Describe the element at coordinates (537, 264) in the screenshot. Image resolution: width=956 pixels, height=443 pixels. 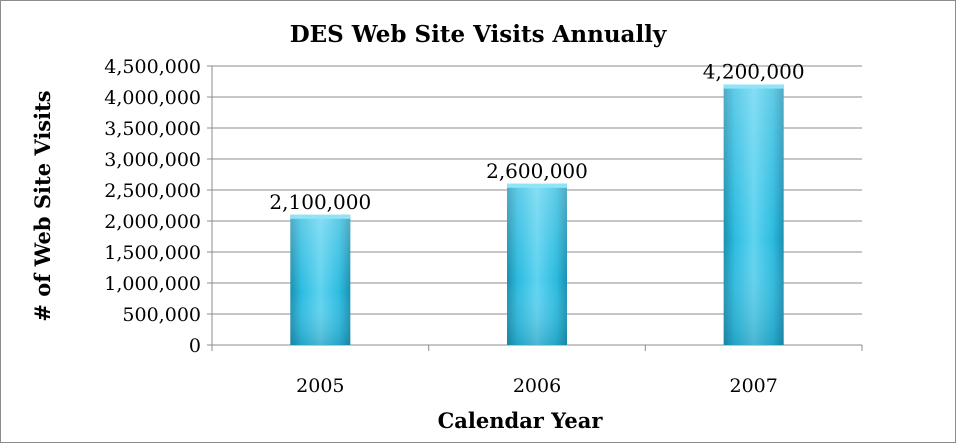
I see `bar-shade-2006` at that location.